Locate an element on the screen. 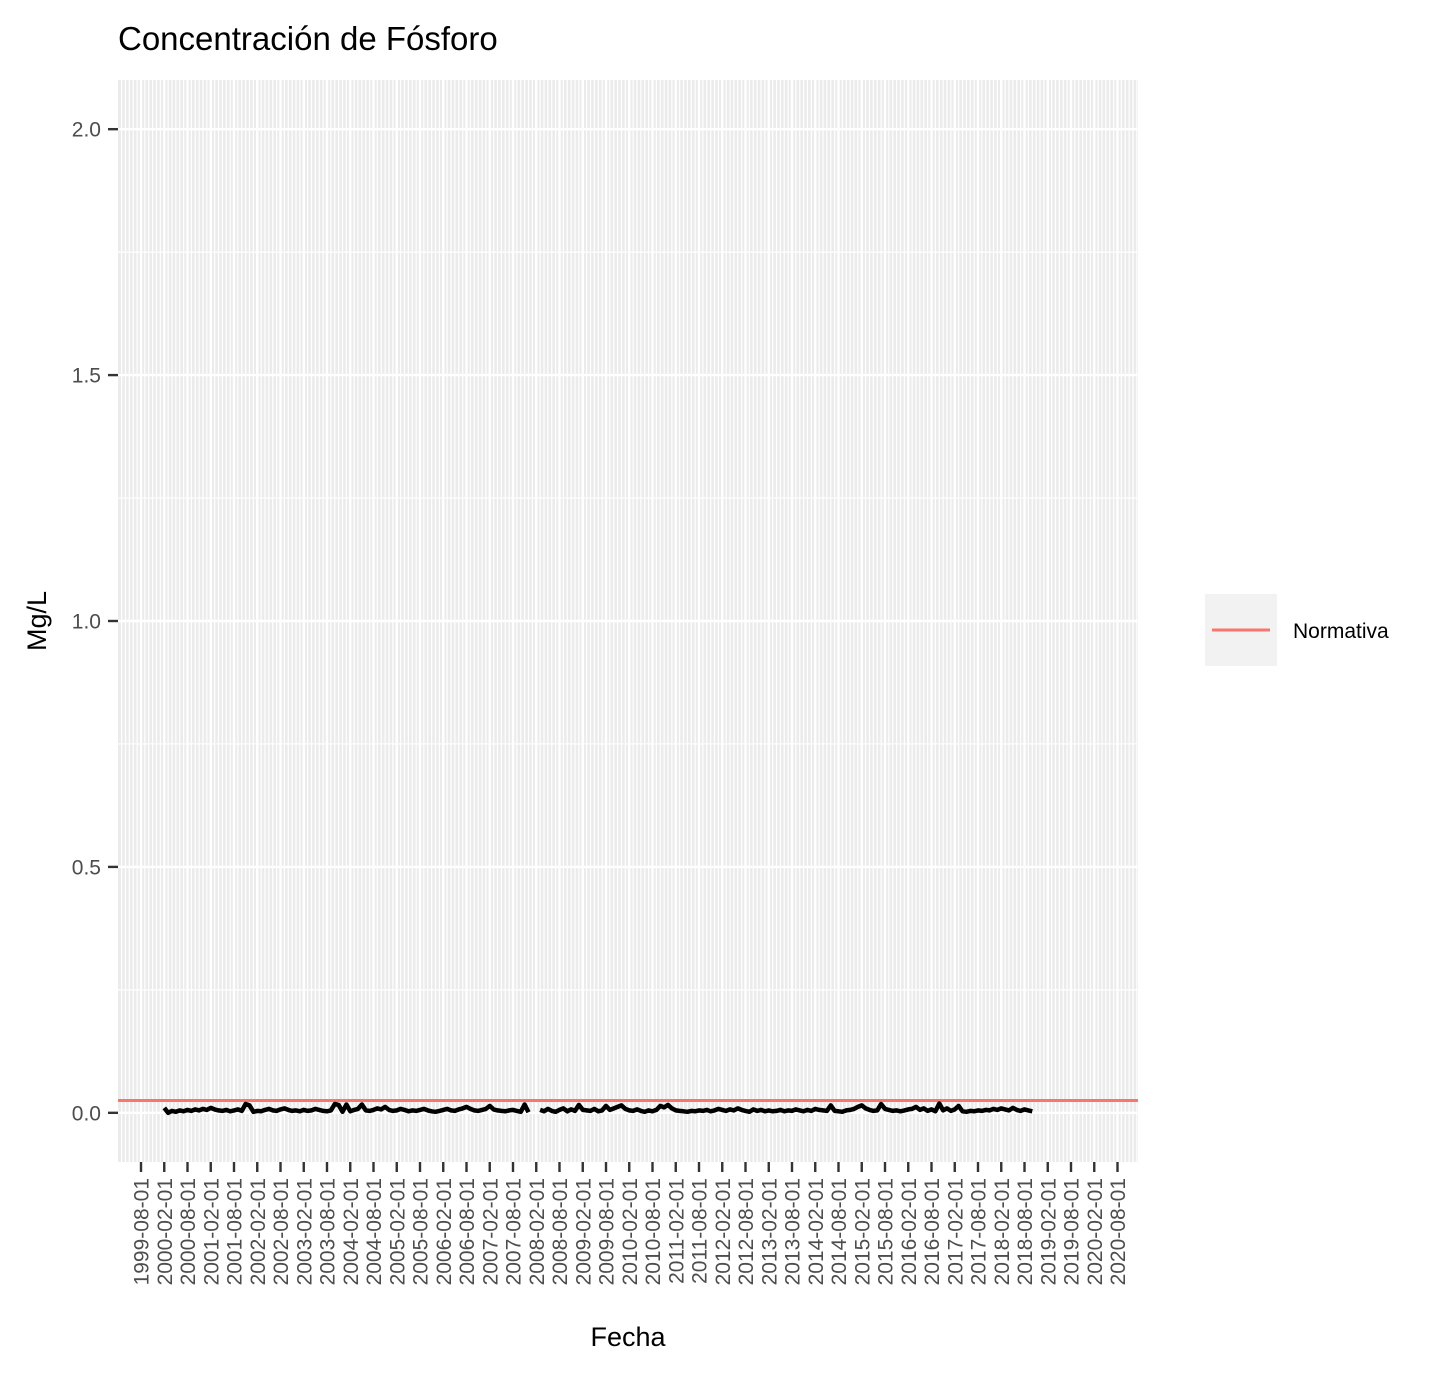  x-tick-label: 2015-08-01 is located at coordinates (886, 1231).